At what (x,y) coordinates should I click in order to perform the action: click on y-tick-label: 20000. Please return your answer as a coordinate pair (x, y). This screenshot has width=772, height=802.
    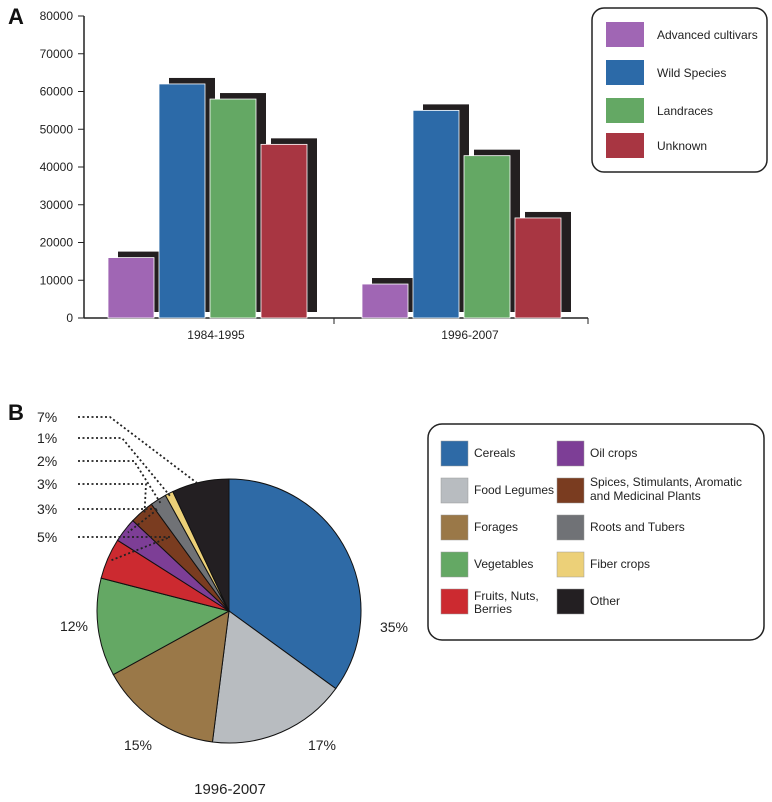
    Looking at the image, I should click on (57, 243).